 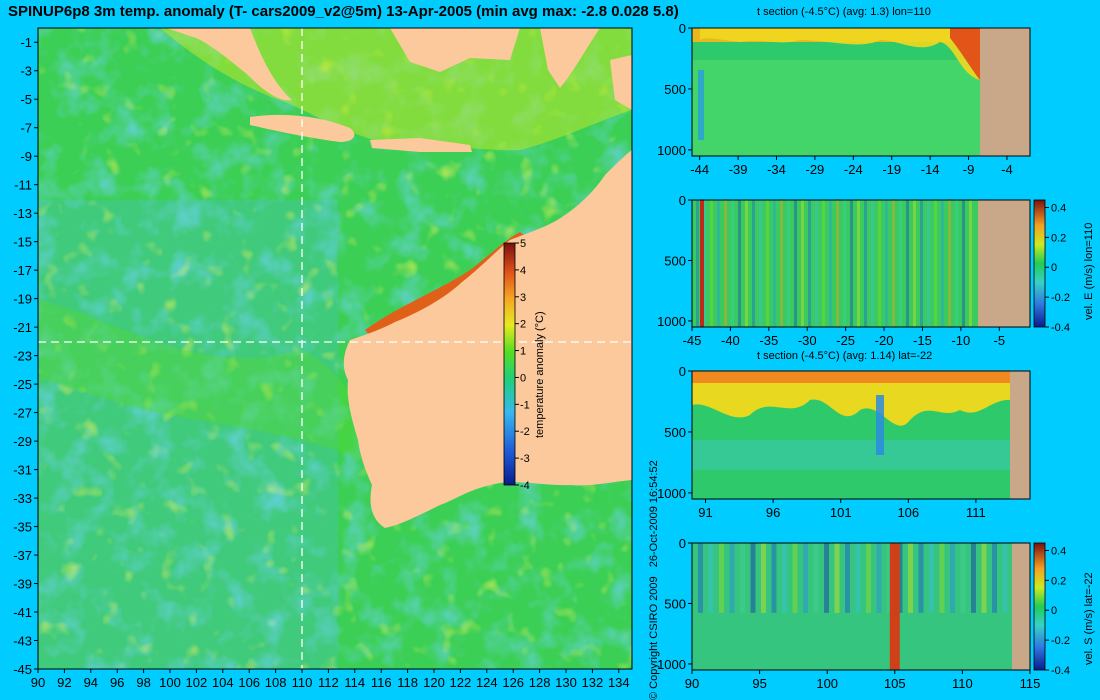 What do you see at coordinates (675, 432) in the screenshot?
I see `tsec-lat-ytick-label: 500` at bounding box center [675, 432].